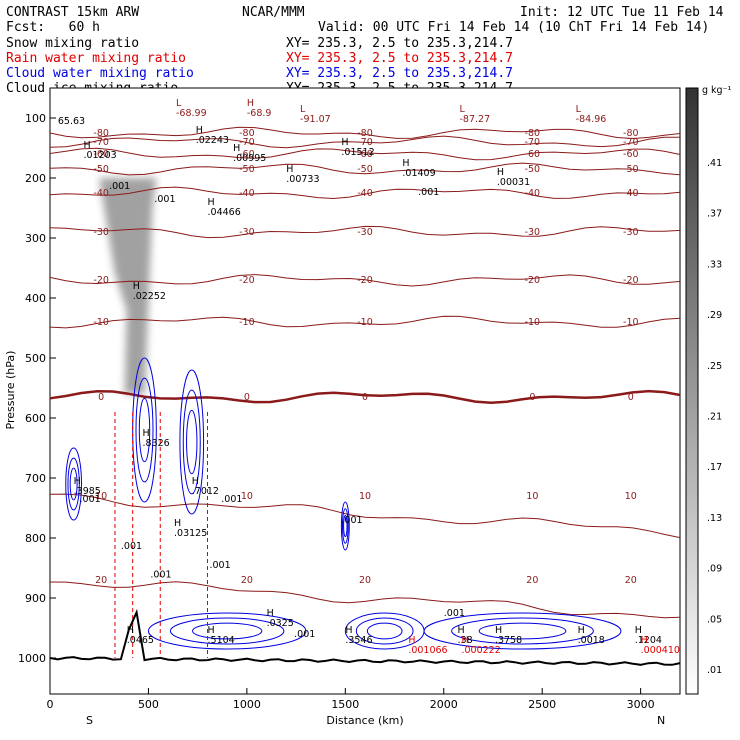 The image size is (740, 740). What do you see at coordinates (444, 704) in the screenshot?
I see `x-tick-label: 2000` at bounding box center [444, 704].